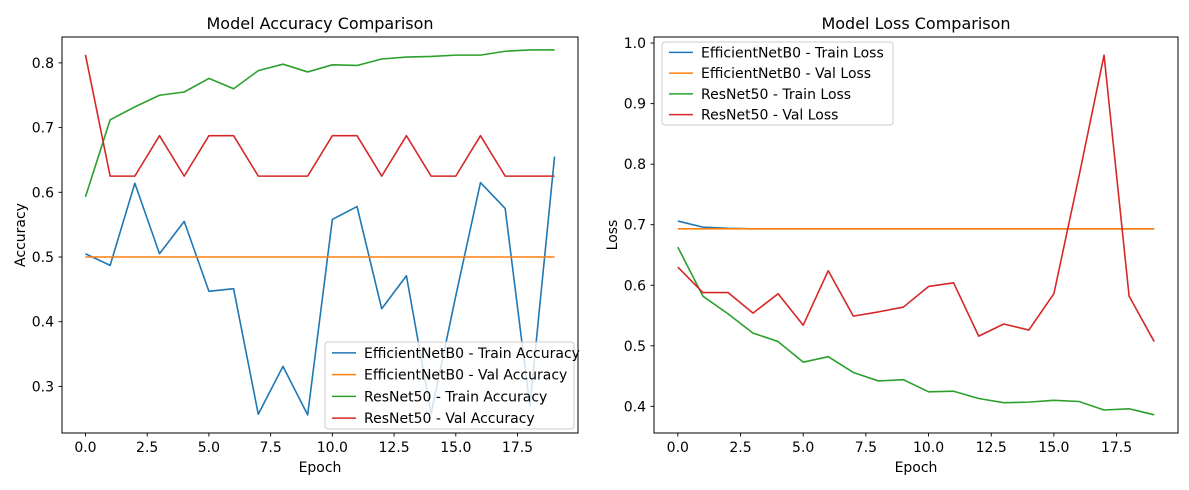 This screenshot has width=1189, height=490. What do you see at coordinates (769, 116) in the screenshot?
I see `legend-label: ResNet50 - Val Loss` at bounding box center [769, 116].